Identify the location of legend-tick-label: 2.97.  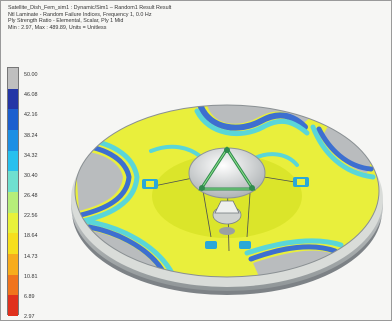
(29, 317).